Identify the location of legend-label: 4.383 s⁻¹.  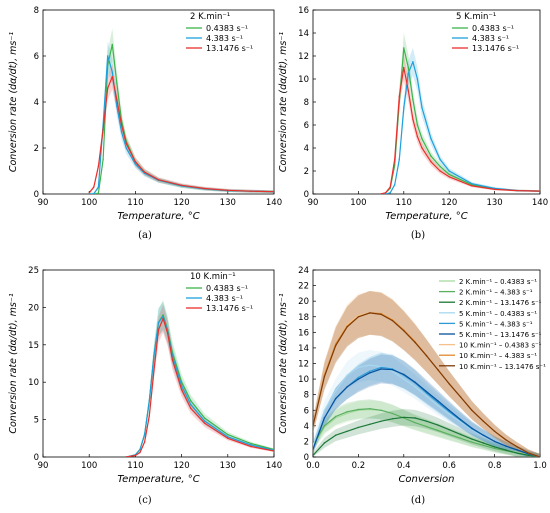
(490, 38).